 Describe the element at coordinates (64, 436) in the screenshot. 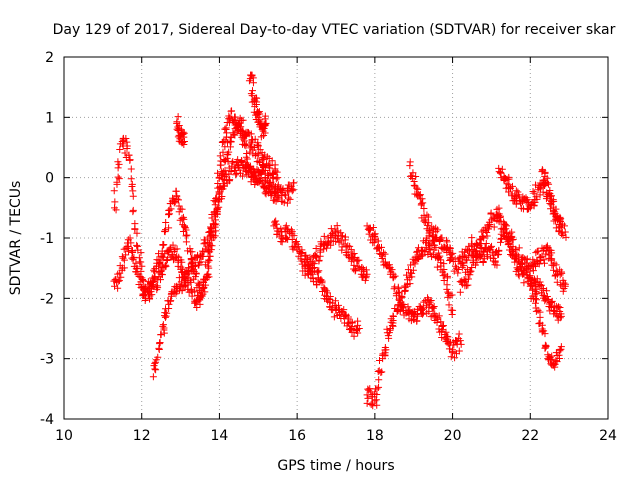

I see `x-tick-label: 10` at that location.